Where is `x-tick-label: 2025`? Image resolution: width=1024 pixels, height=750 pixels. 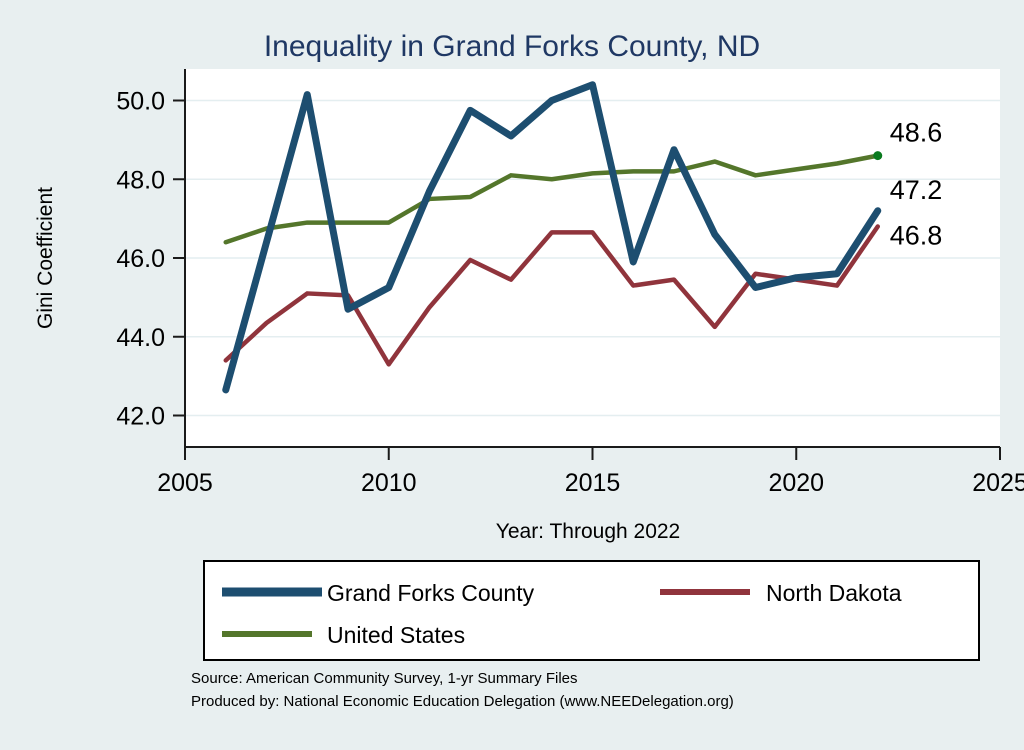
x-tick-label: 2025 is located at coordinates (998, 483).